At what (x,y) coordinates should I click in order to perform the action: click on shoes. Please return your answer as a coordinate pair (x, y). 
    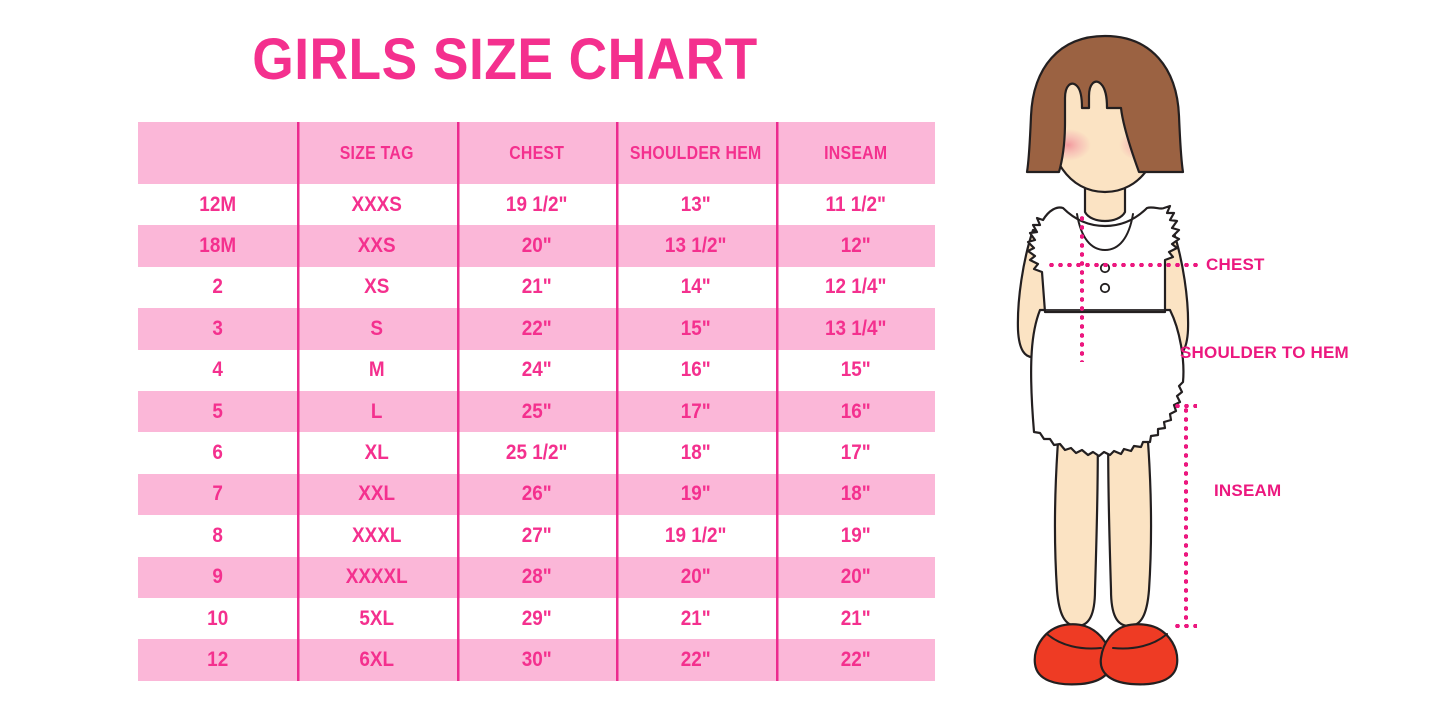
    Looking at the image, I should click on (1106, 654).